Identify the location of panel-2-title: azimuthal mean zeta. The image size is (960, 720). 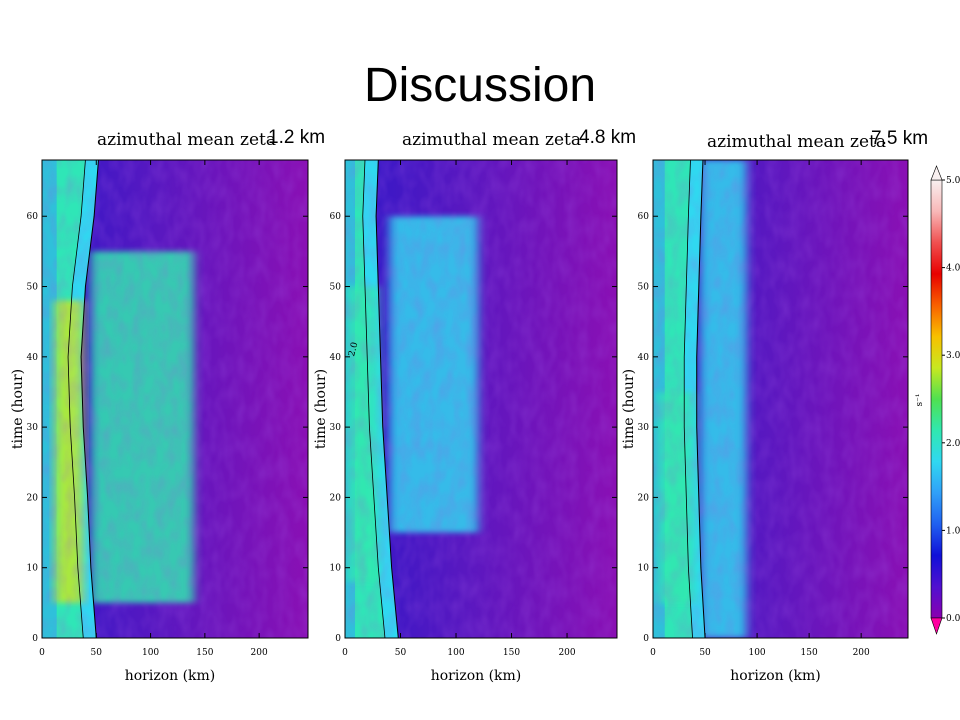
(492, 140).